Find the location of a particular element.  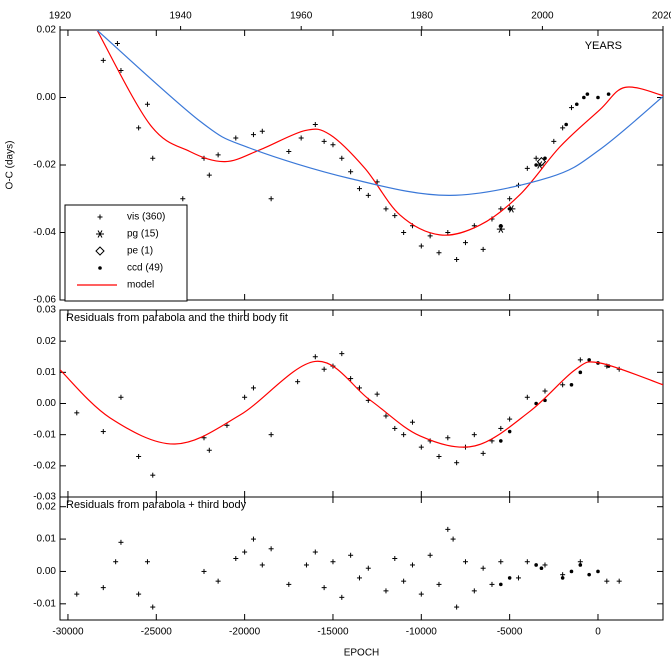

annotation: YEARS is located at coordinates (603, 46).